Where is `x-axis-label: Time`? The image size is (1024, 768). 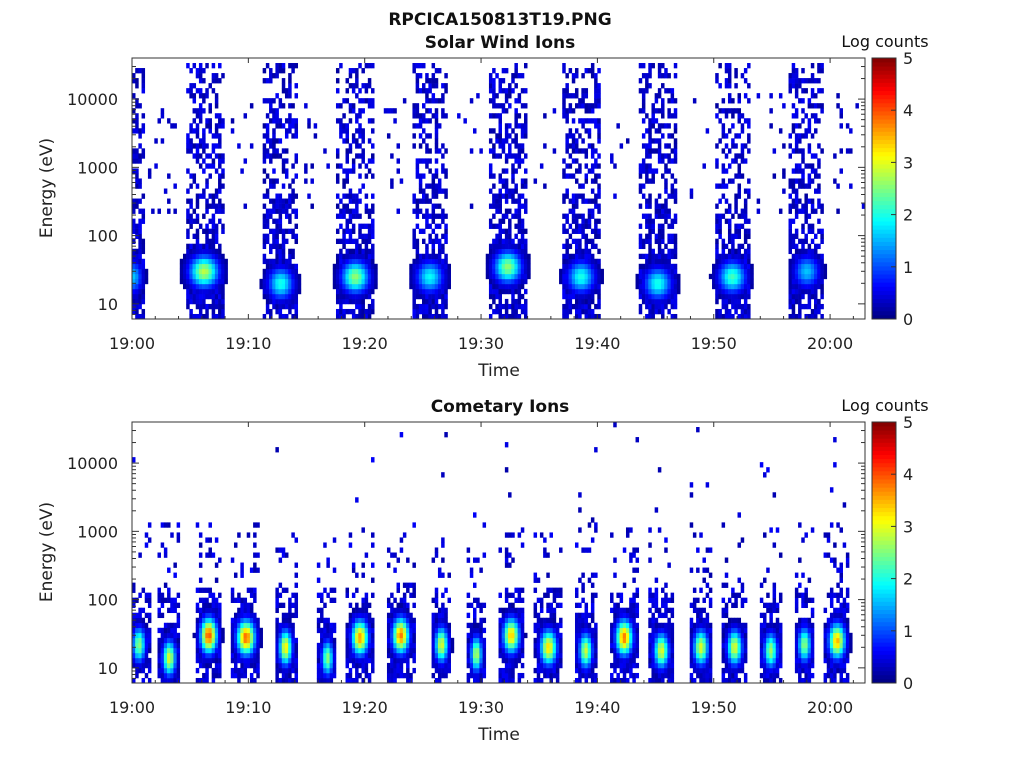
x-axis-label: Time is located at coordinates (498, 371).